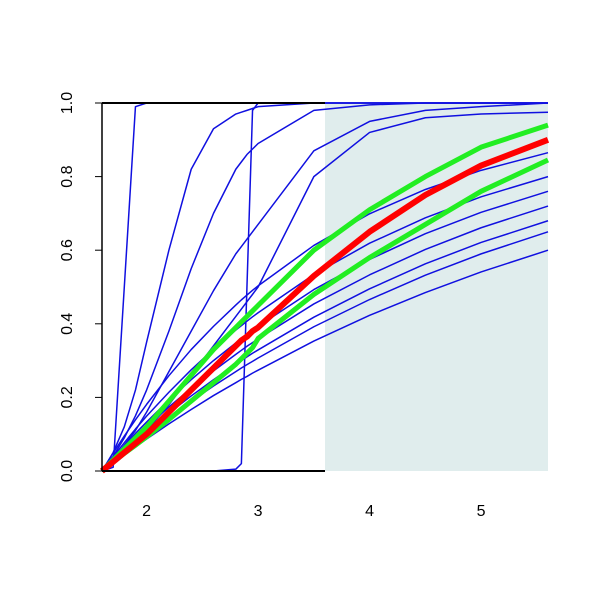  Describe the element at coordinates (67, 397) in the screenshot. I see `y-tick-label: 0.2` at that location.